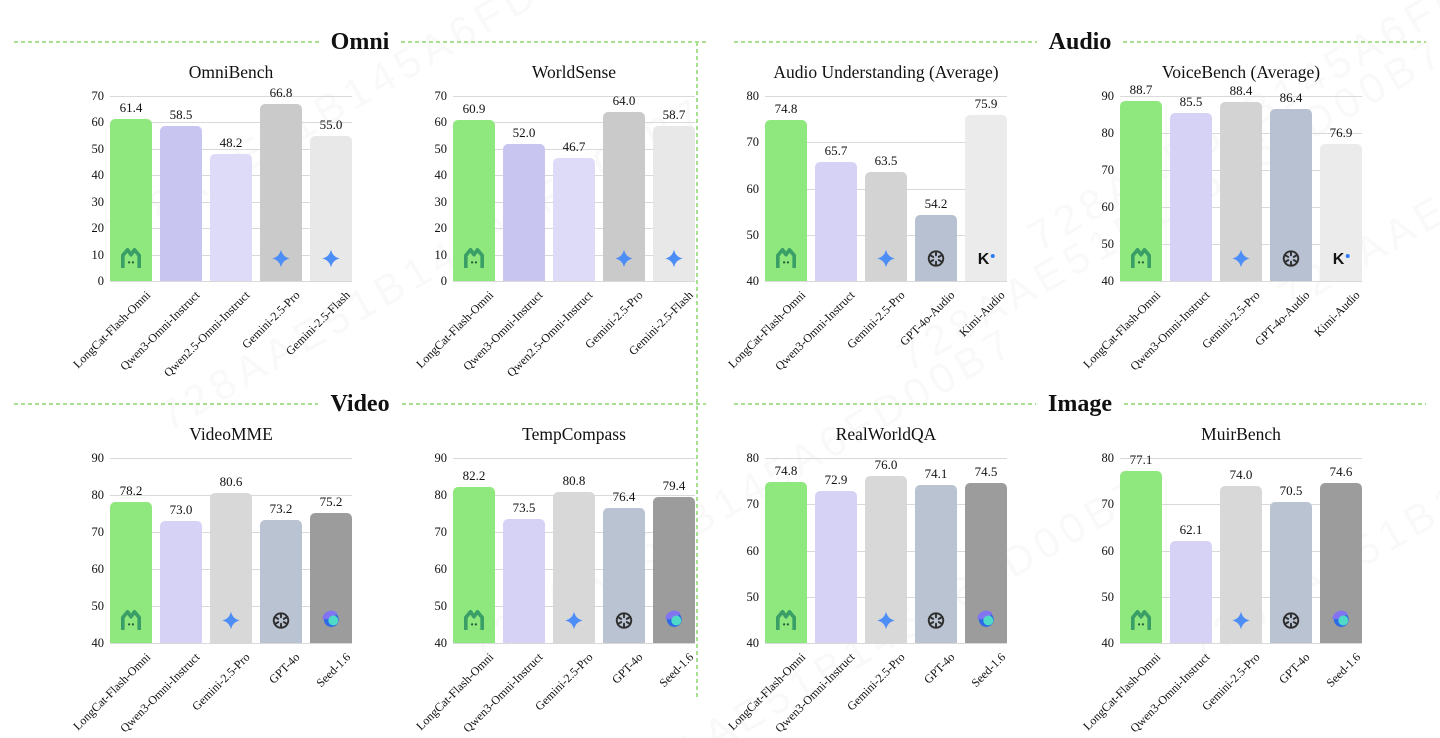 The width and height of the screenshot is (1440, 738). I want to click on bar-gpt-4o-audio, so click(936, 248).